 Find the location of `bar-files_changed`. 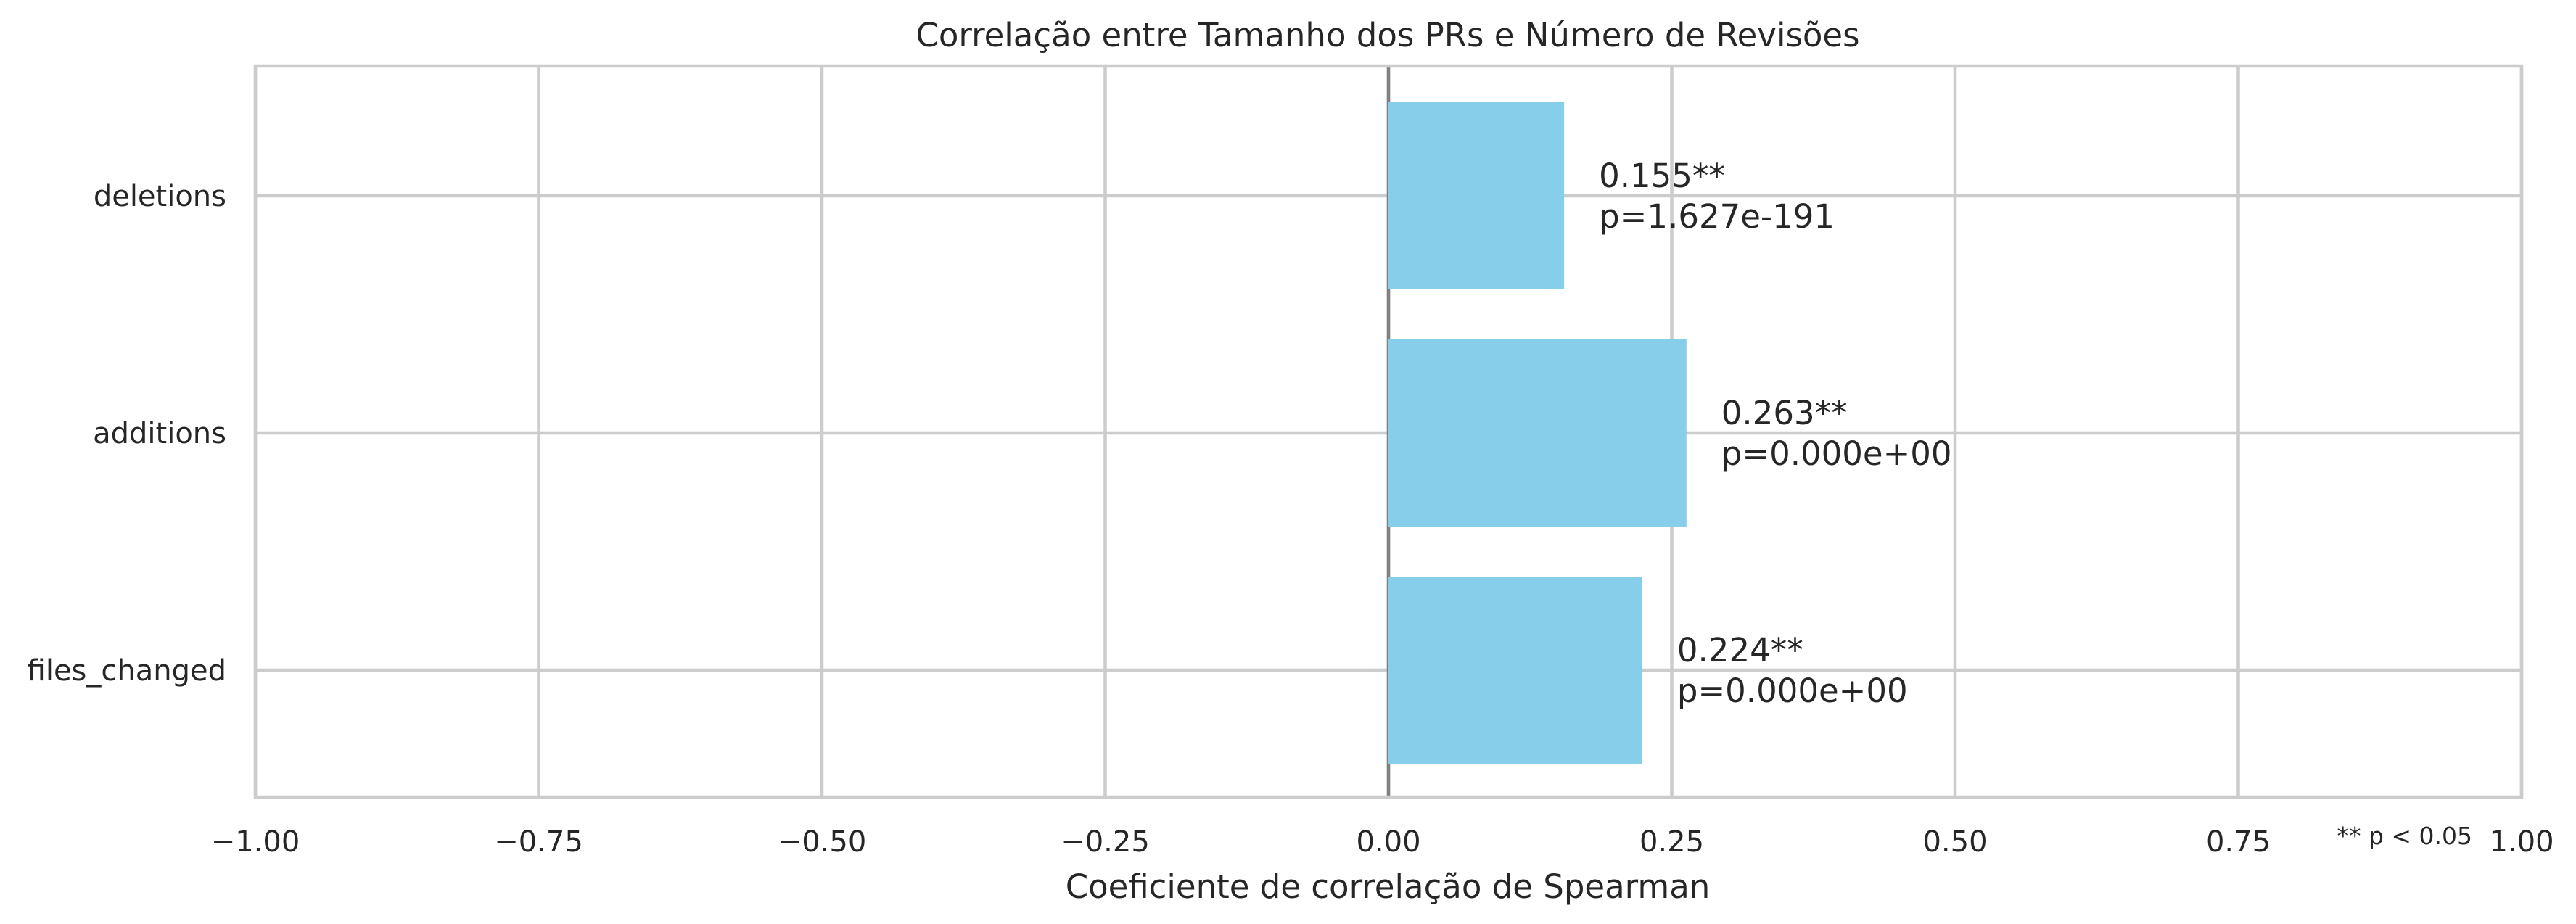

bar-files_changed is located at coordinates (1515, 670).